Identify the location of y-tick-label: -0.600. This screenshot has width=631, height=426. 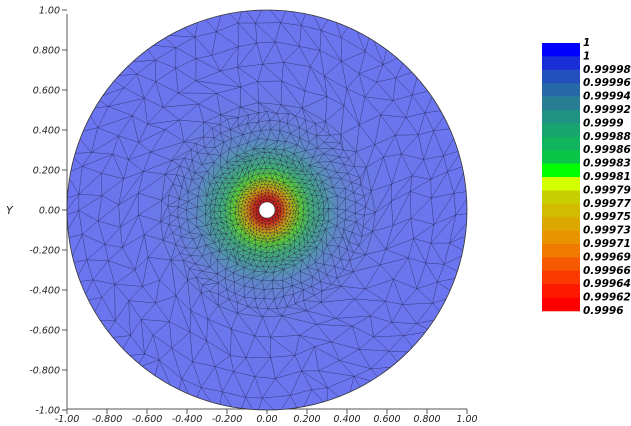
(44, 331).